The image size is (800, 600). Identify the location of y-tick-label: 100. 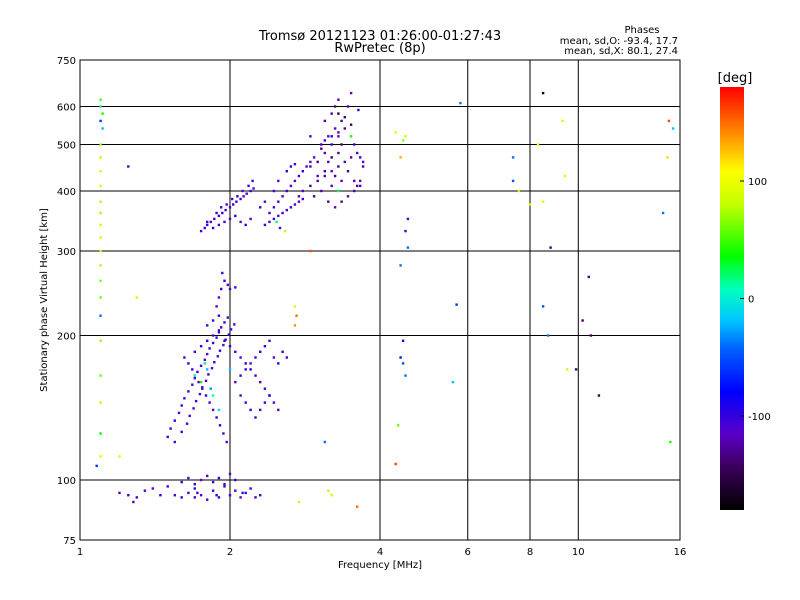
(66, 481).